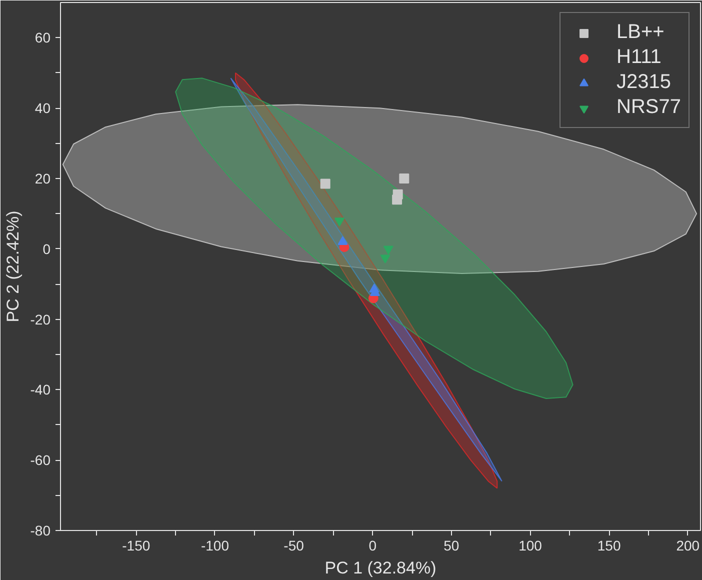 This screenshot has width=702, height=580. What do you see at coordinates (42, 108) in the screenshot?
I see `y-tick-label: 40` at bounding box center [42, 108].